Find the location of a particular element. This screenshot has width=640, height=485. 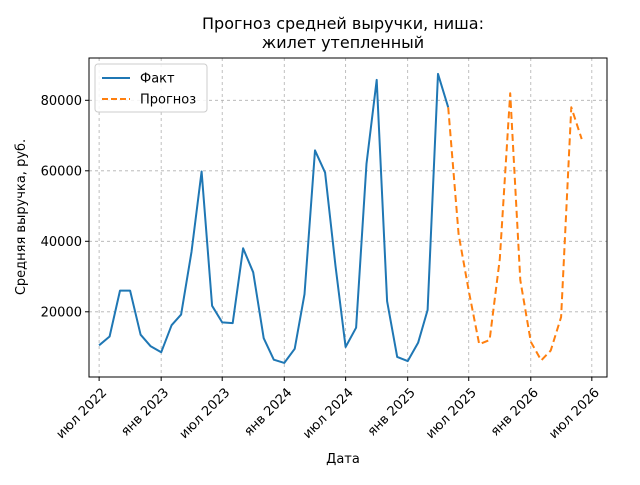

legend-label: Факт is located at coordinates (157, 79).